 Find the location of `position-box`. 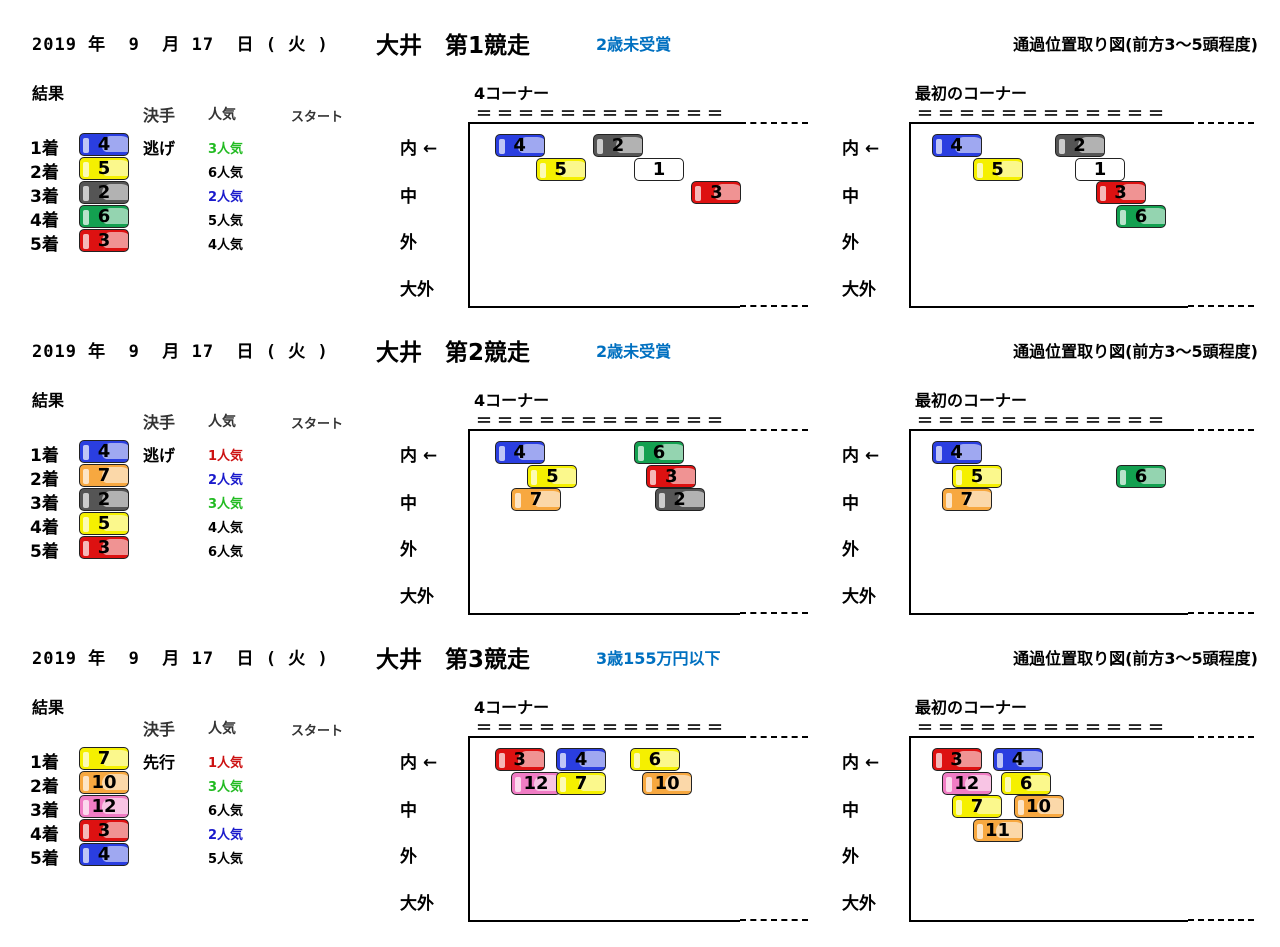

position-box is located at coordinates (1048, 829).